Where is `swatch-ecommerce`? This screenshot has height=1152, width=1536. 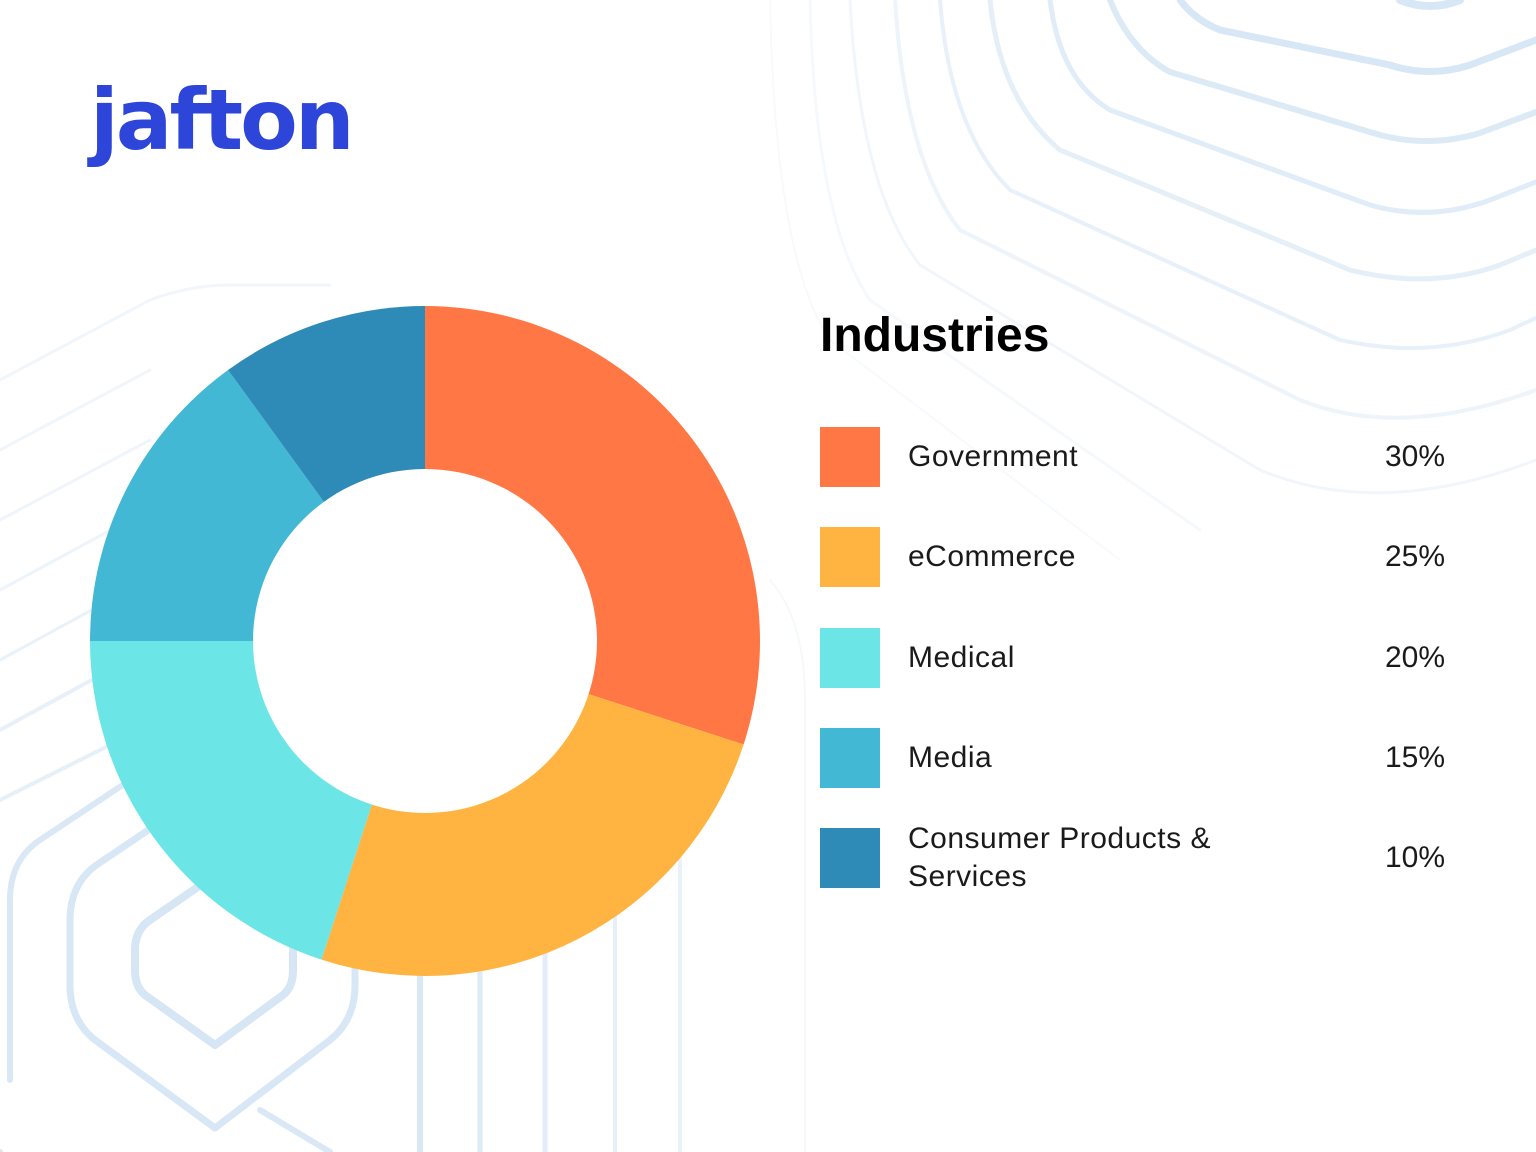 swatch-ecommerce is located at coordinates (850, 557).